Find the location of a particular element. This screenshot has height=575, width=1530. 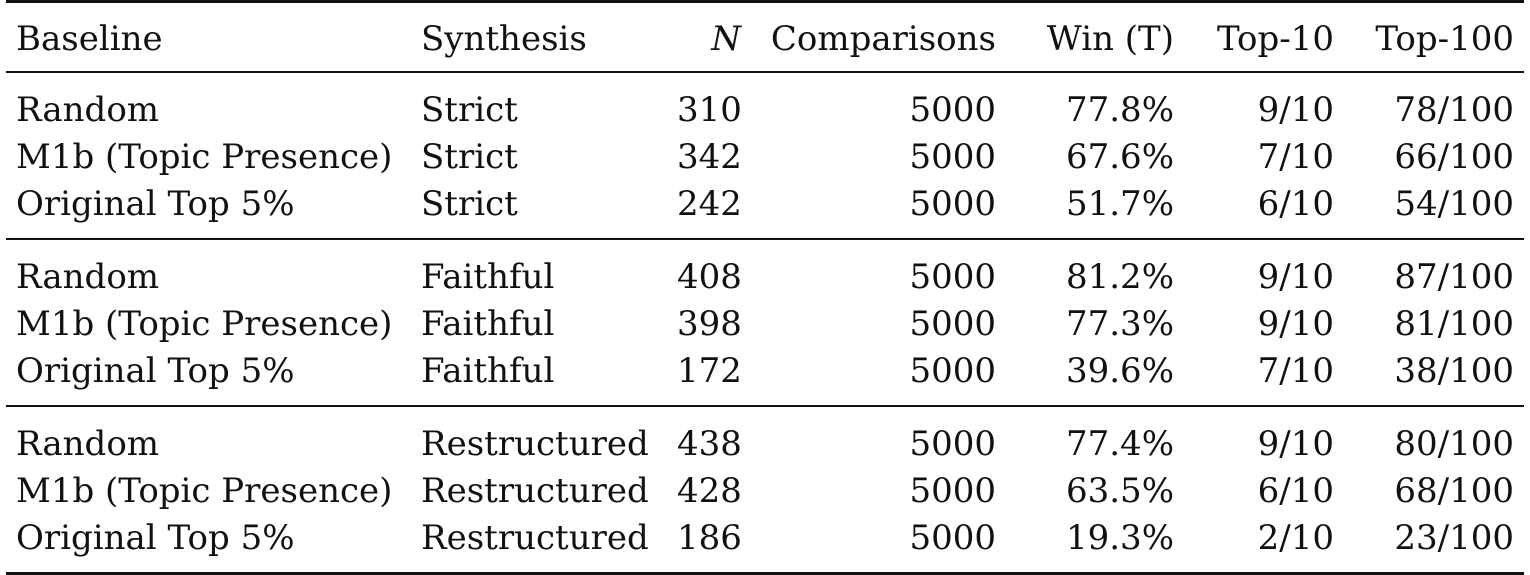

cell-top100: 81/100 is located at coordinates (1454, 324).